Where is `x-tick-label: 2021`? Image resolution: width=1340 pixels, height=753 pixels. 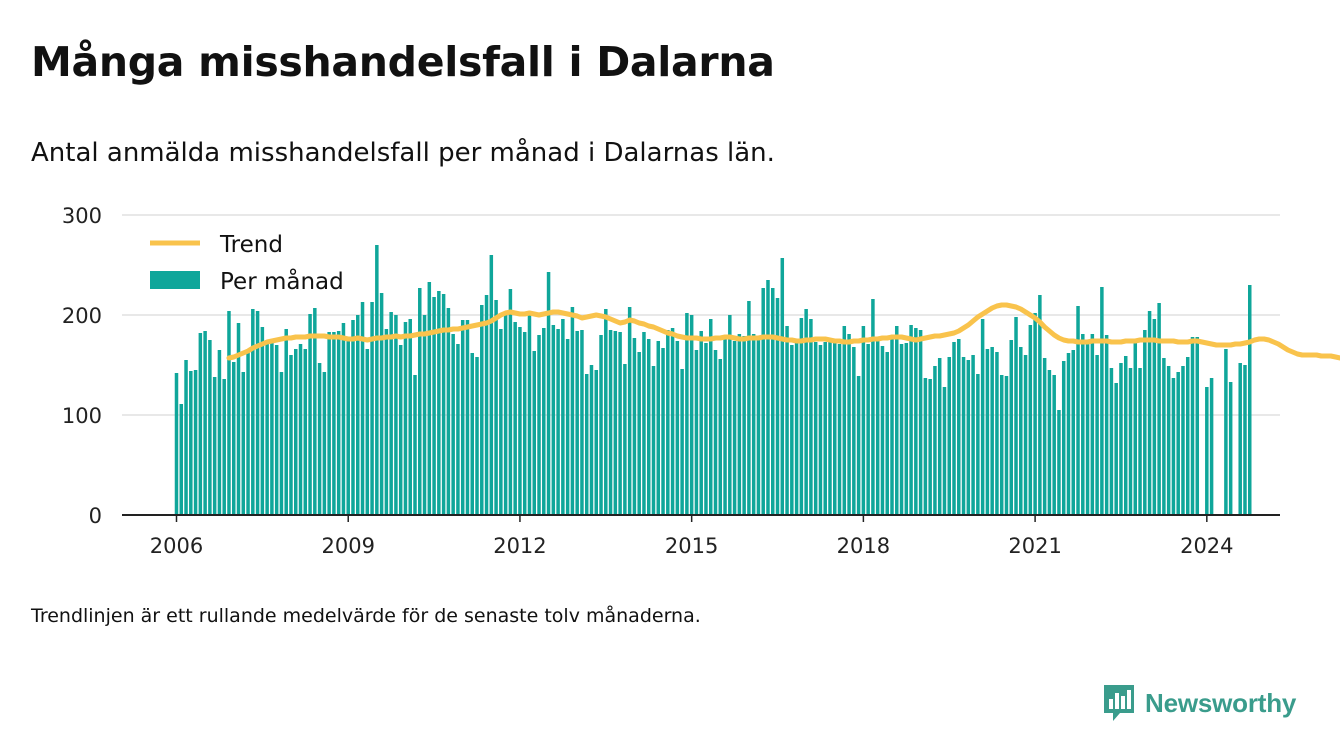
x-tick-label: 2021 is located at coordinates (1034, 546).